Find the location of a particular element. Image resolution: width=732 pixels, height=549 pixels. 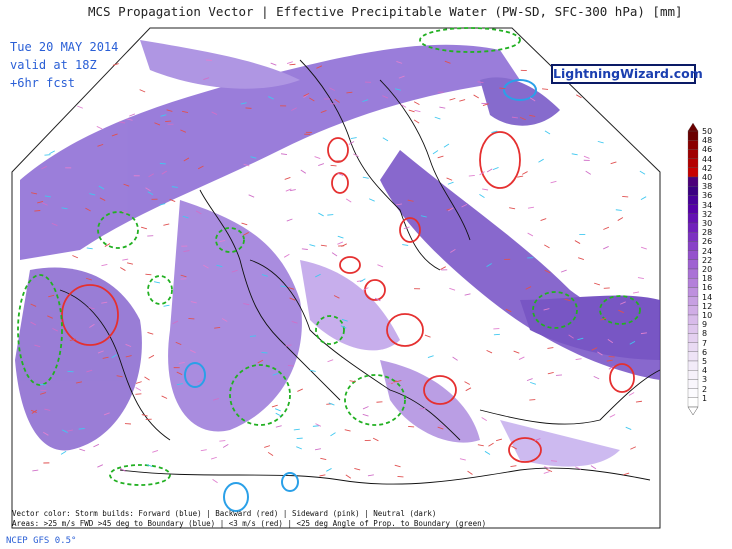

colorbar-label: 22 is located at coordinates (707, 260).